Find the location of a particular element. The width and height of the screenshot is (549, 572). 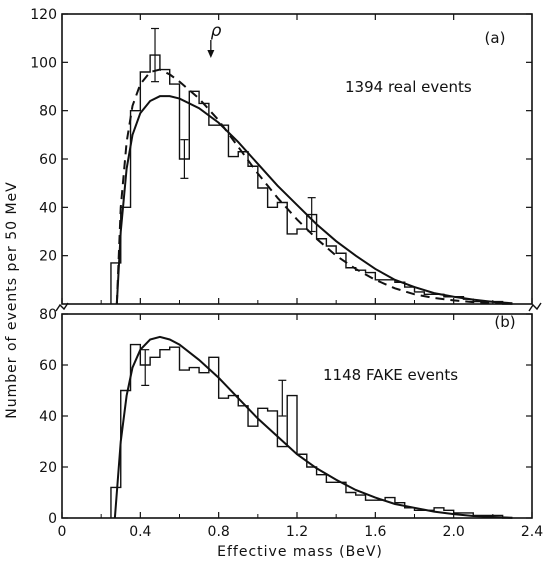

panel-a-event-count: 1394 real events is located at coordinates (408, 87).